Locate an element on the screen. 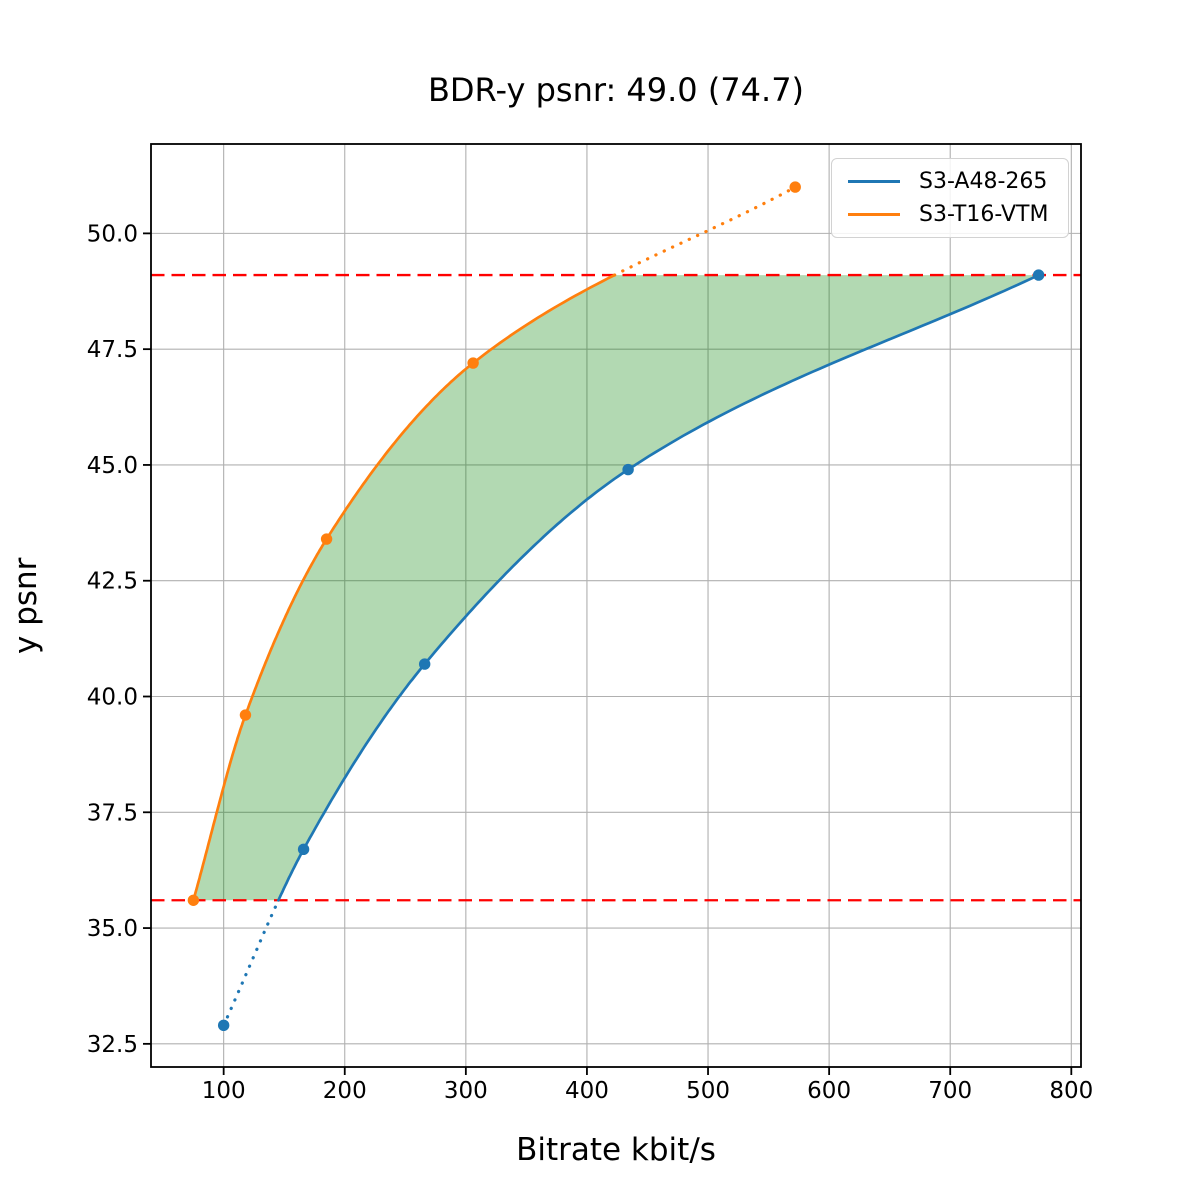 The height and width of the screenshot is (1200, 1200). y-tick-label: 37.5 is located at coordinates (112, 813).